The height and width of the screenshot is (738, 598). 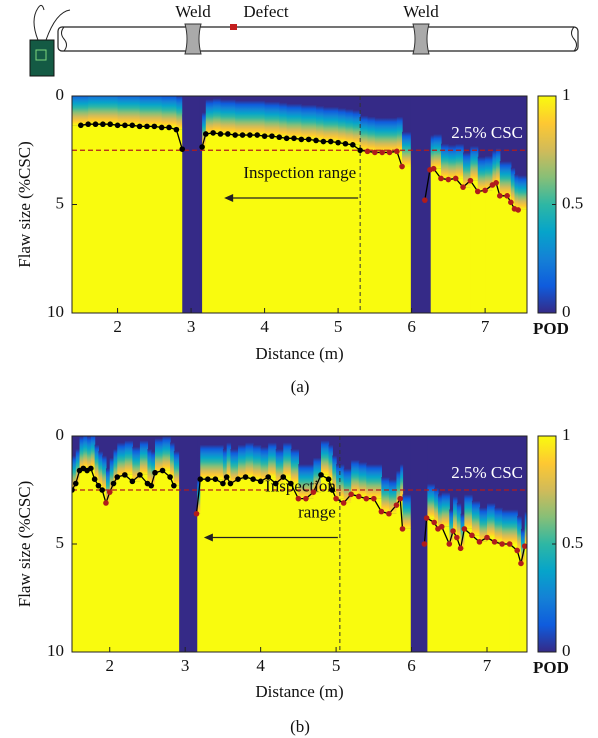 I want to click on x-tick-label: 5, so click(x=338, y=326).